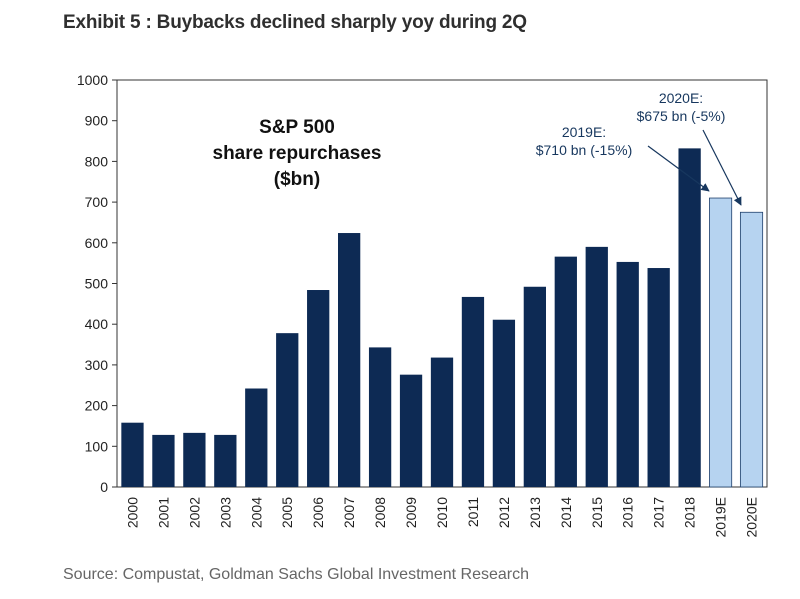 Image resolution: width=800 pixels, height=599 pixels. What do you see at coordinates (659, 512) in the screenshot?
I see `x-tick-label-2017: 2017` at bounding box center [659, 512].